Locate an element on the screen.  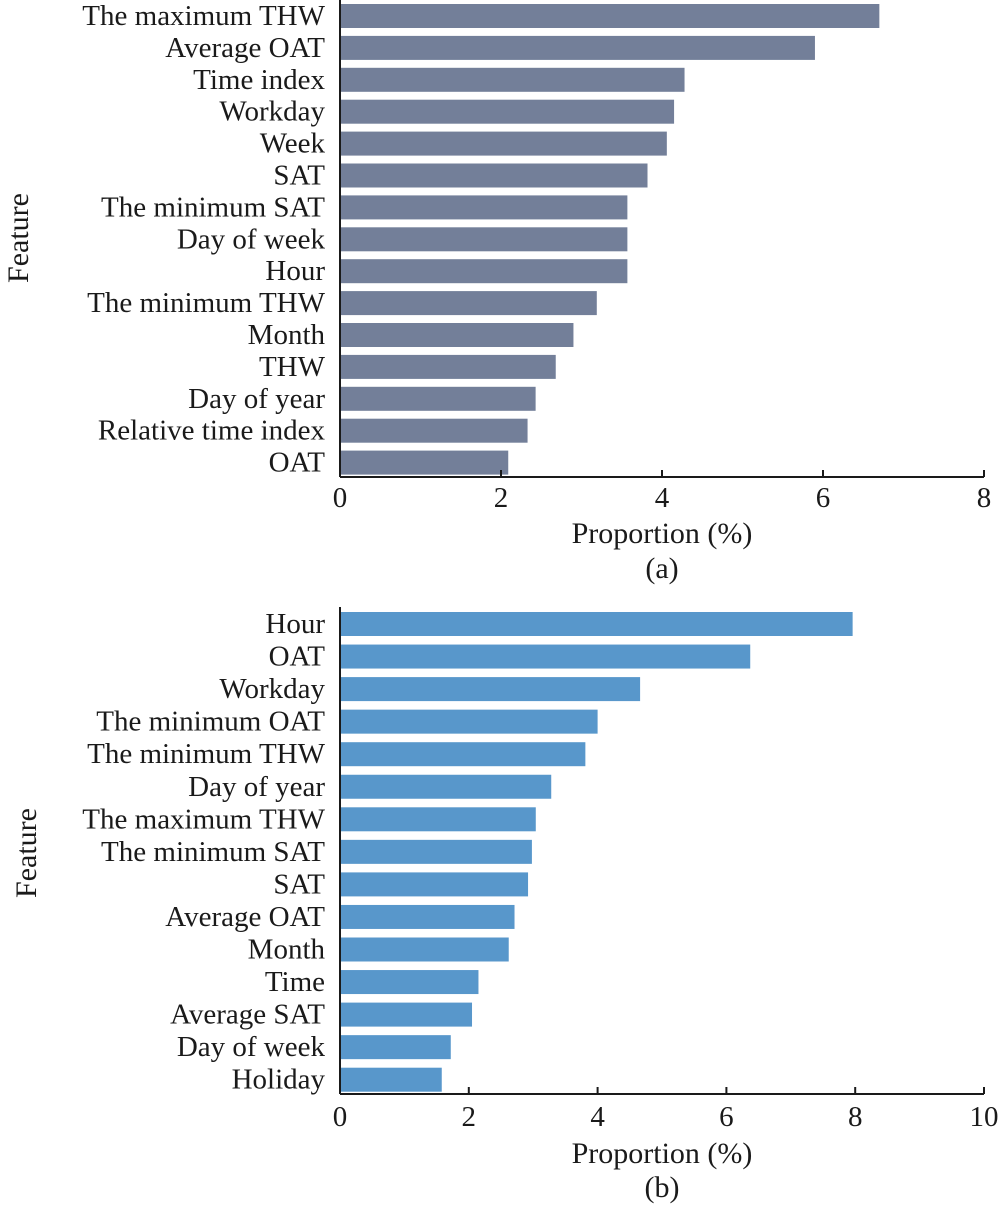
category-label: The minimum OAT is located at coordinates (210, 722).